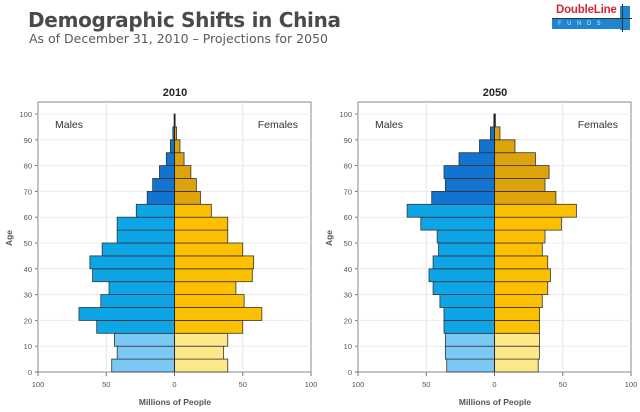  Describe the element at coordinates (350, 372) in the screenshot. I see `y-tick-label: 0` at that location.